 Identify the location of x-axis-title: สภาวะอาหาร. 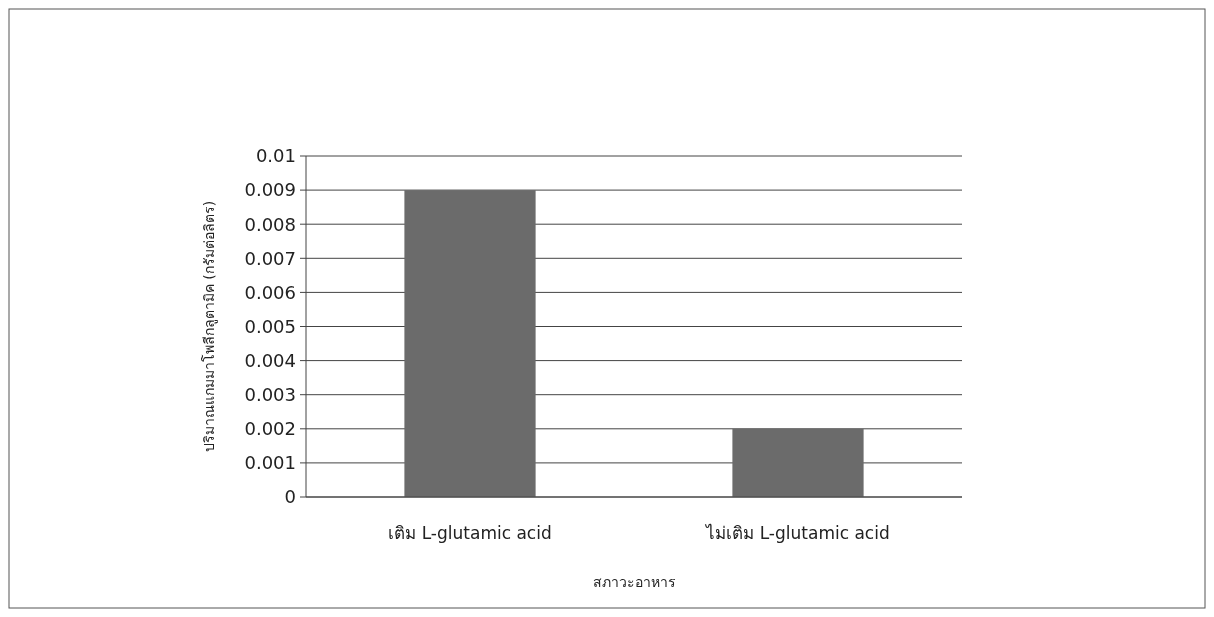
(634, 582).